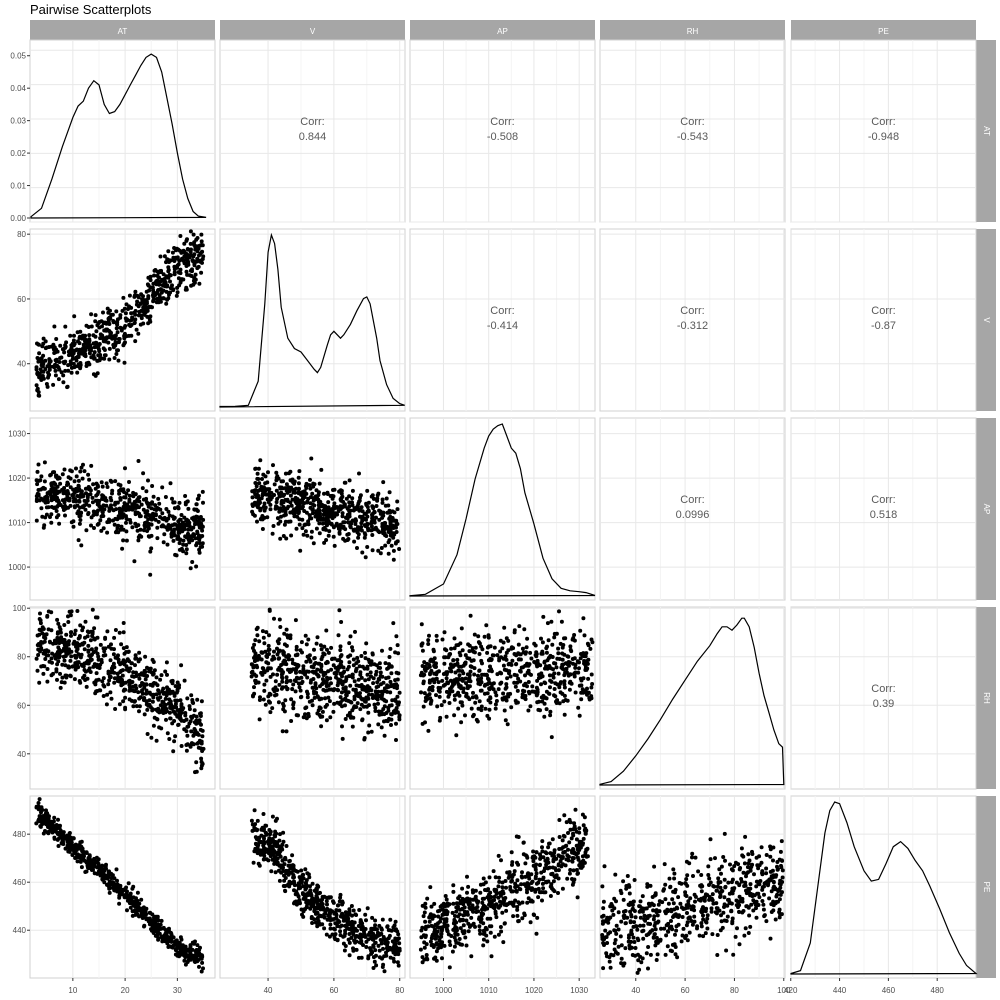 The width and height of the screenshot is (1000, 1000). Describe the element at coordinates (986, 509) in the screenshot. I see `strip-row-label-AP: AP` at that location.